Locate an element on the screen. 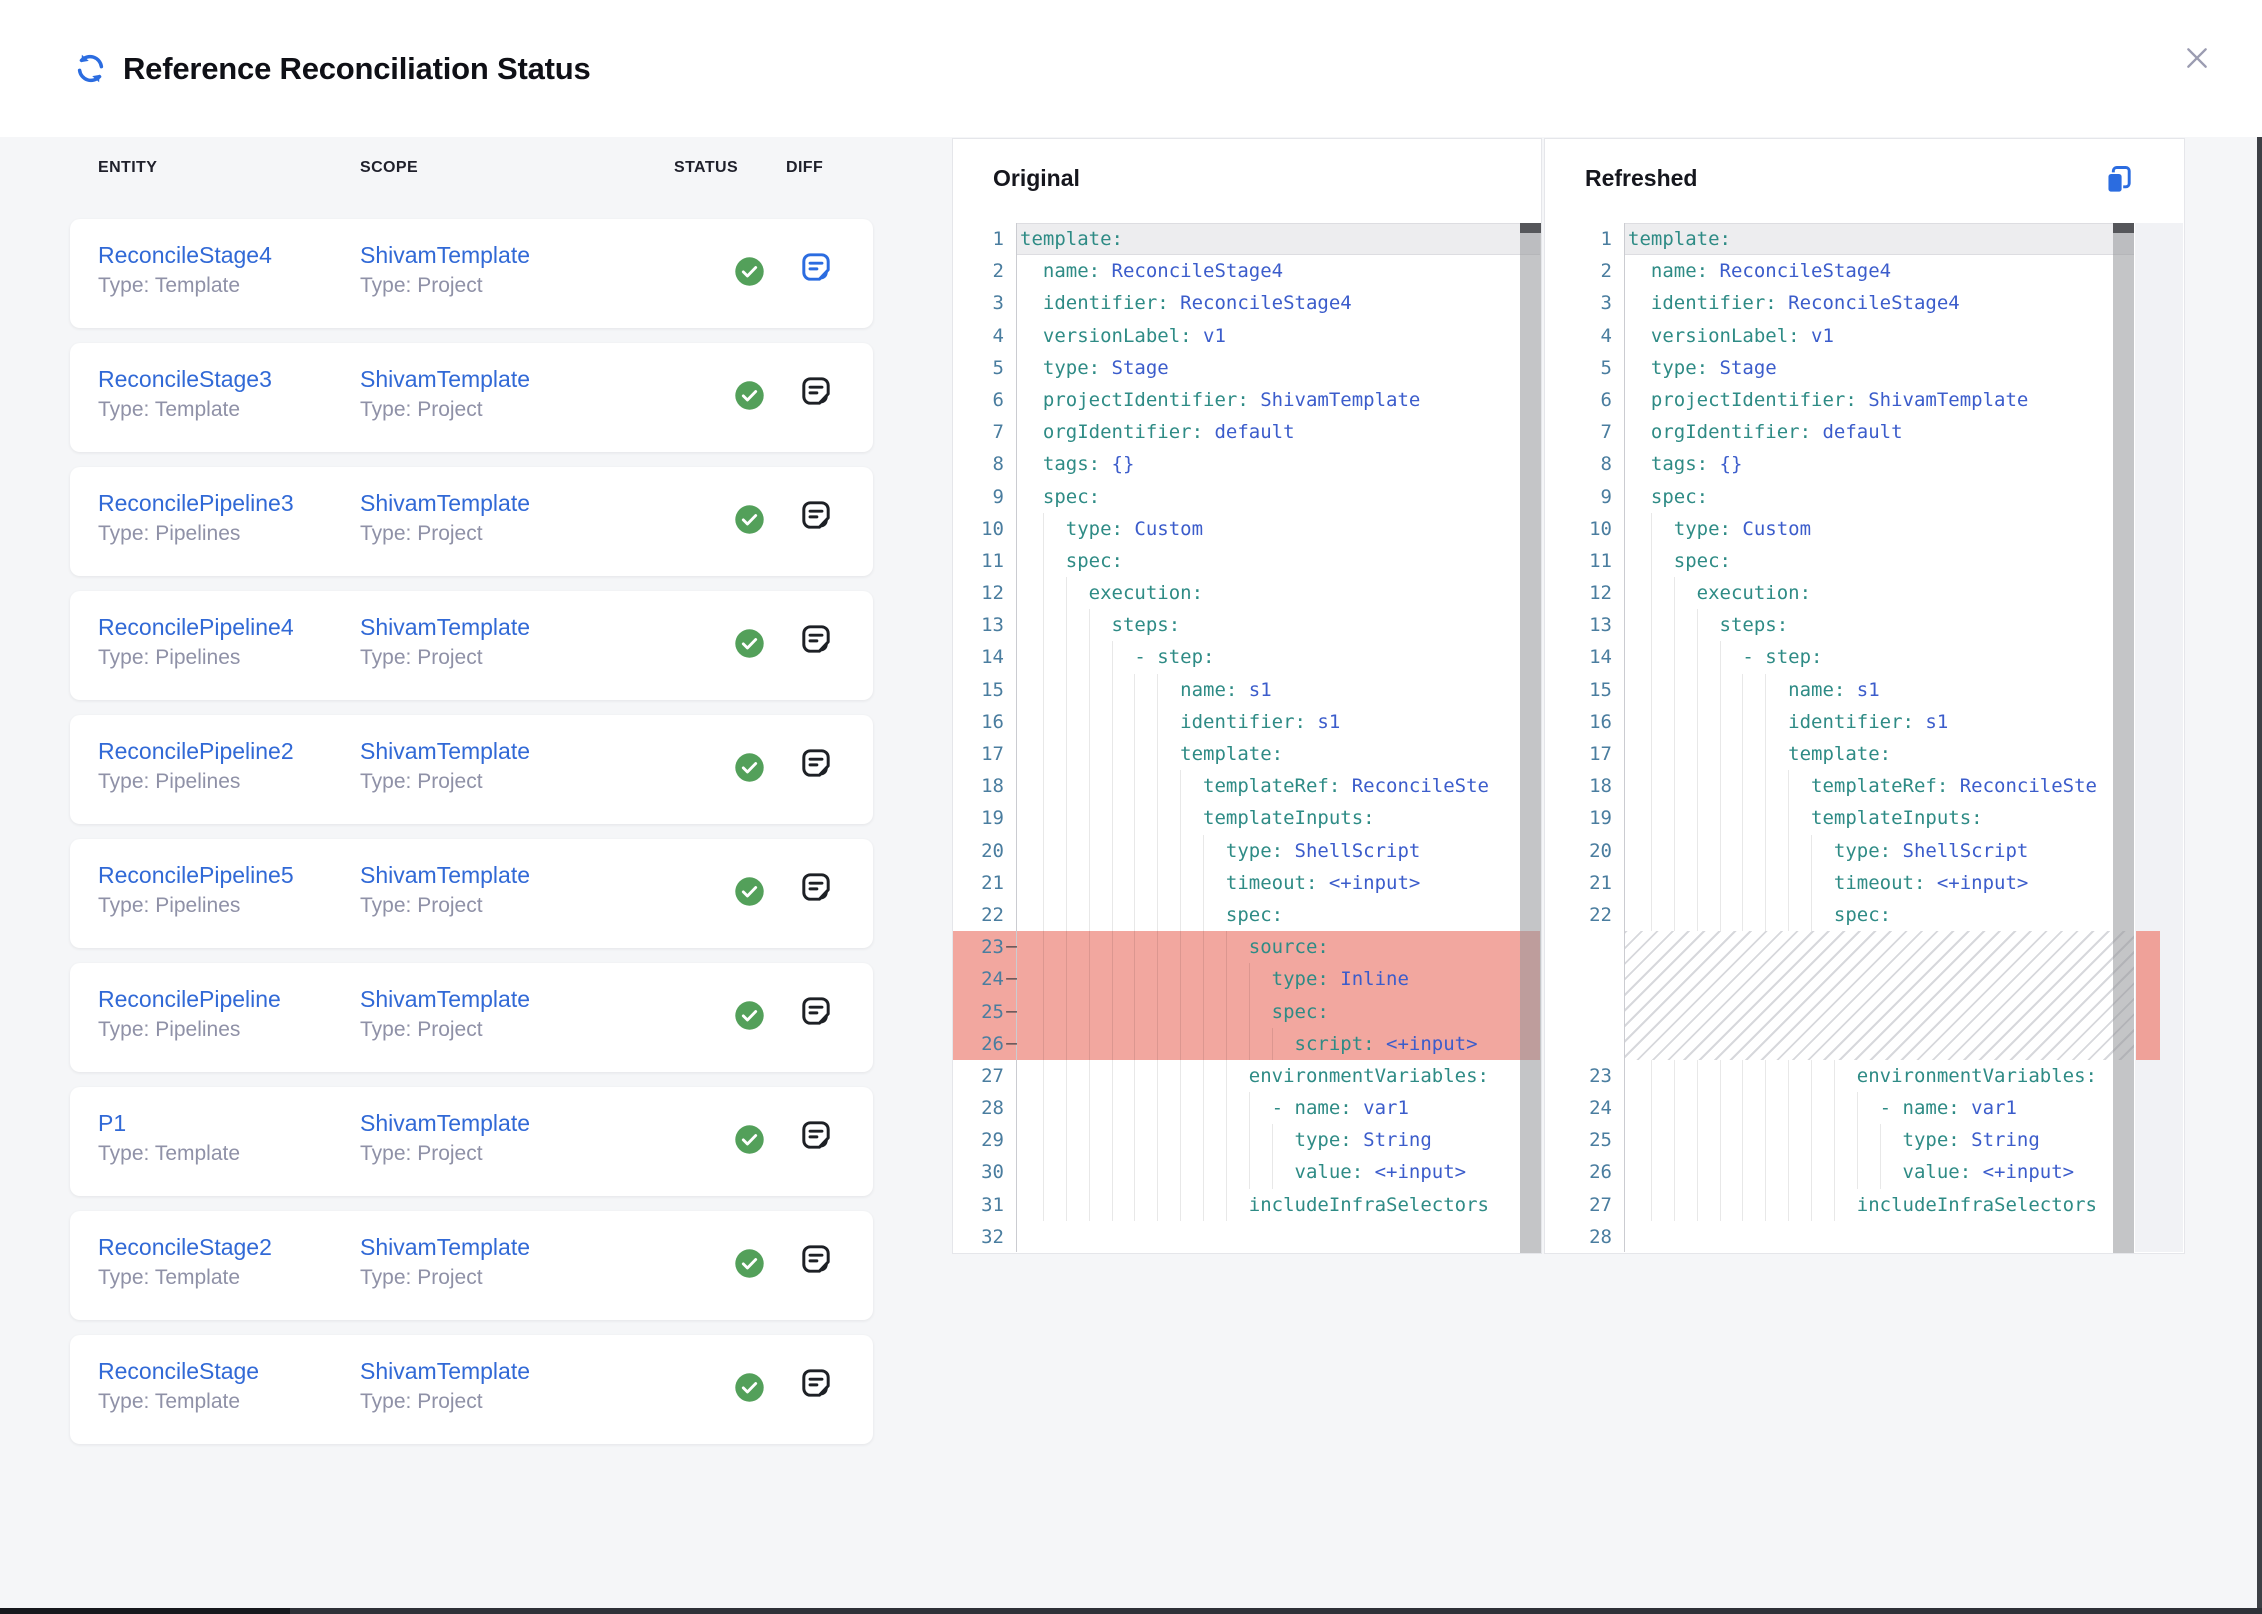 This screenshot has height=1614, width=2262. code-line: 24- name: var1 is located at coordinates (1839, 1108).